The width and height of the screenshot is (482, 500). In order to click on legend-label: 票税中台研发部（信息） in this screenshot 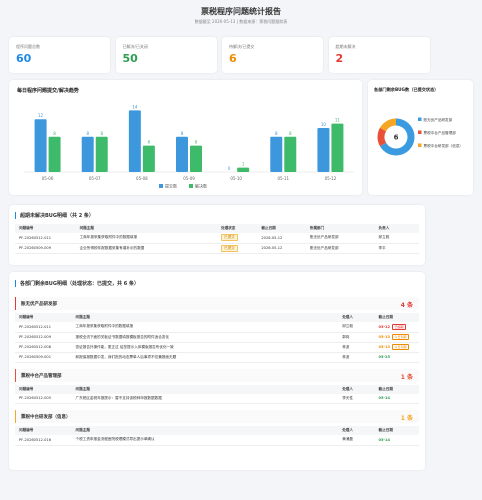, I will do `click(444, 145)`.